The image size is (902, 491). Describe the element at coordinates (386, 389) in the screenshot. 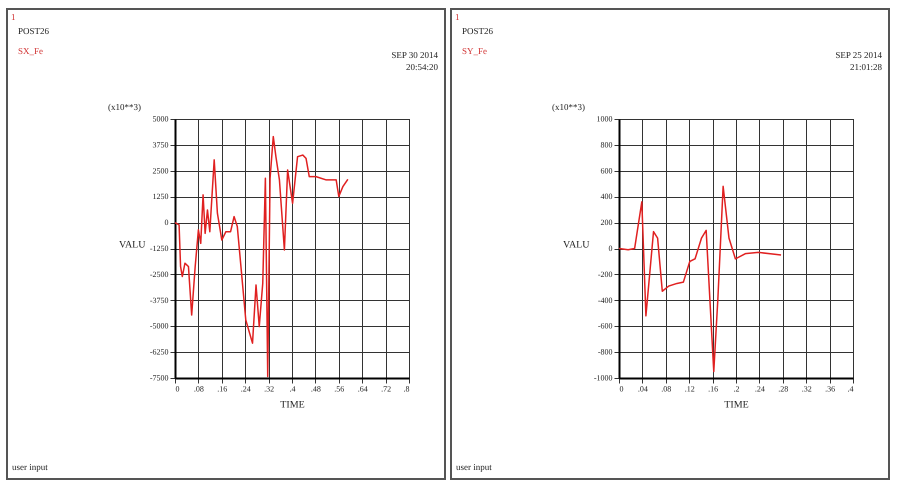

I see `x-tick-label: .72` at that location.